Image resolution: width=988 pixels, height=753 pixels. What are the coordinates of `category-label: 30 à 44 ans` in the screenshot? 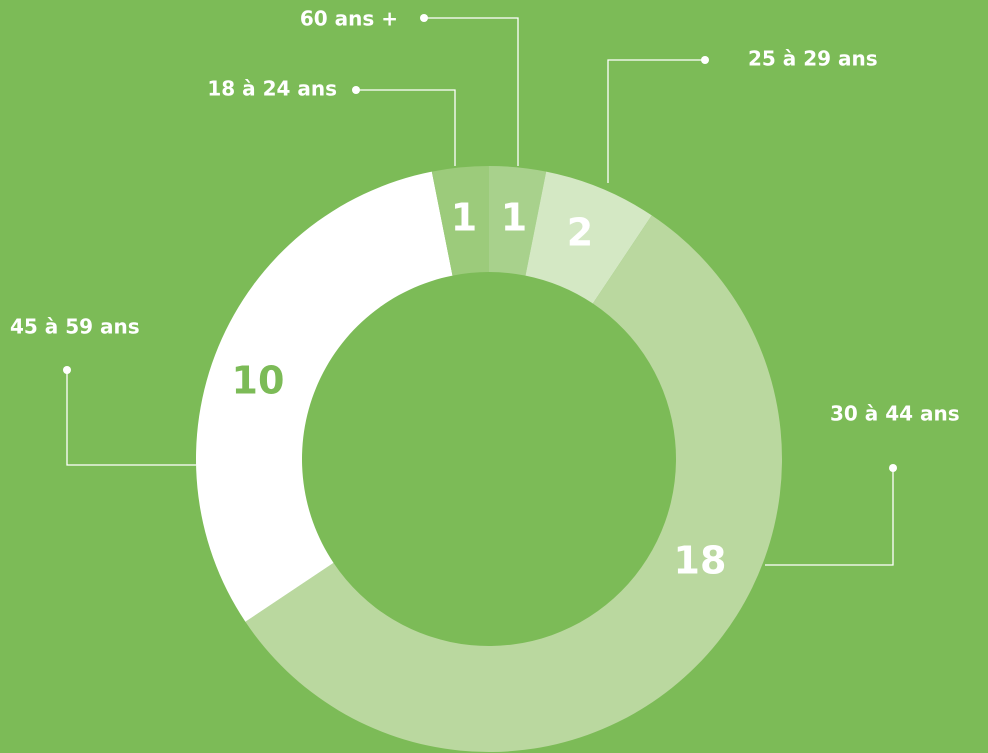 It's located at (895, 414).